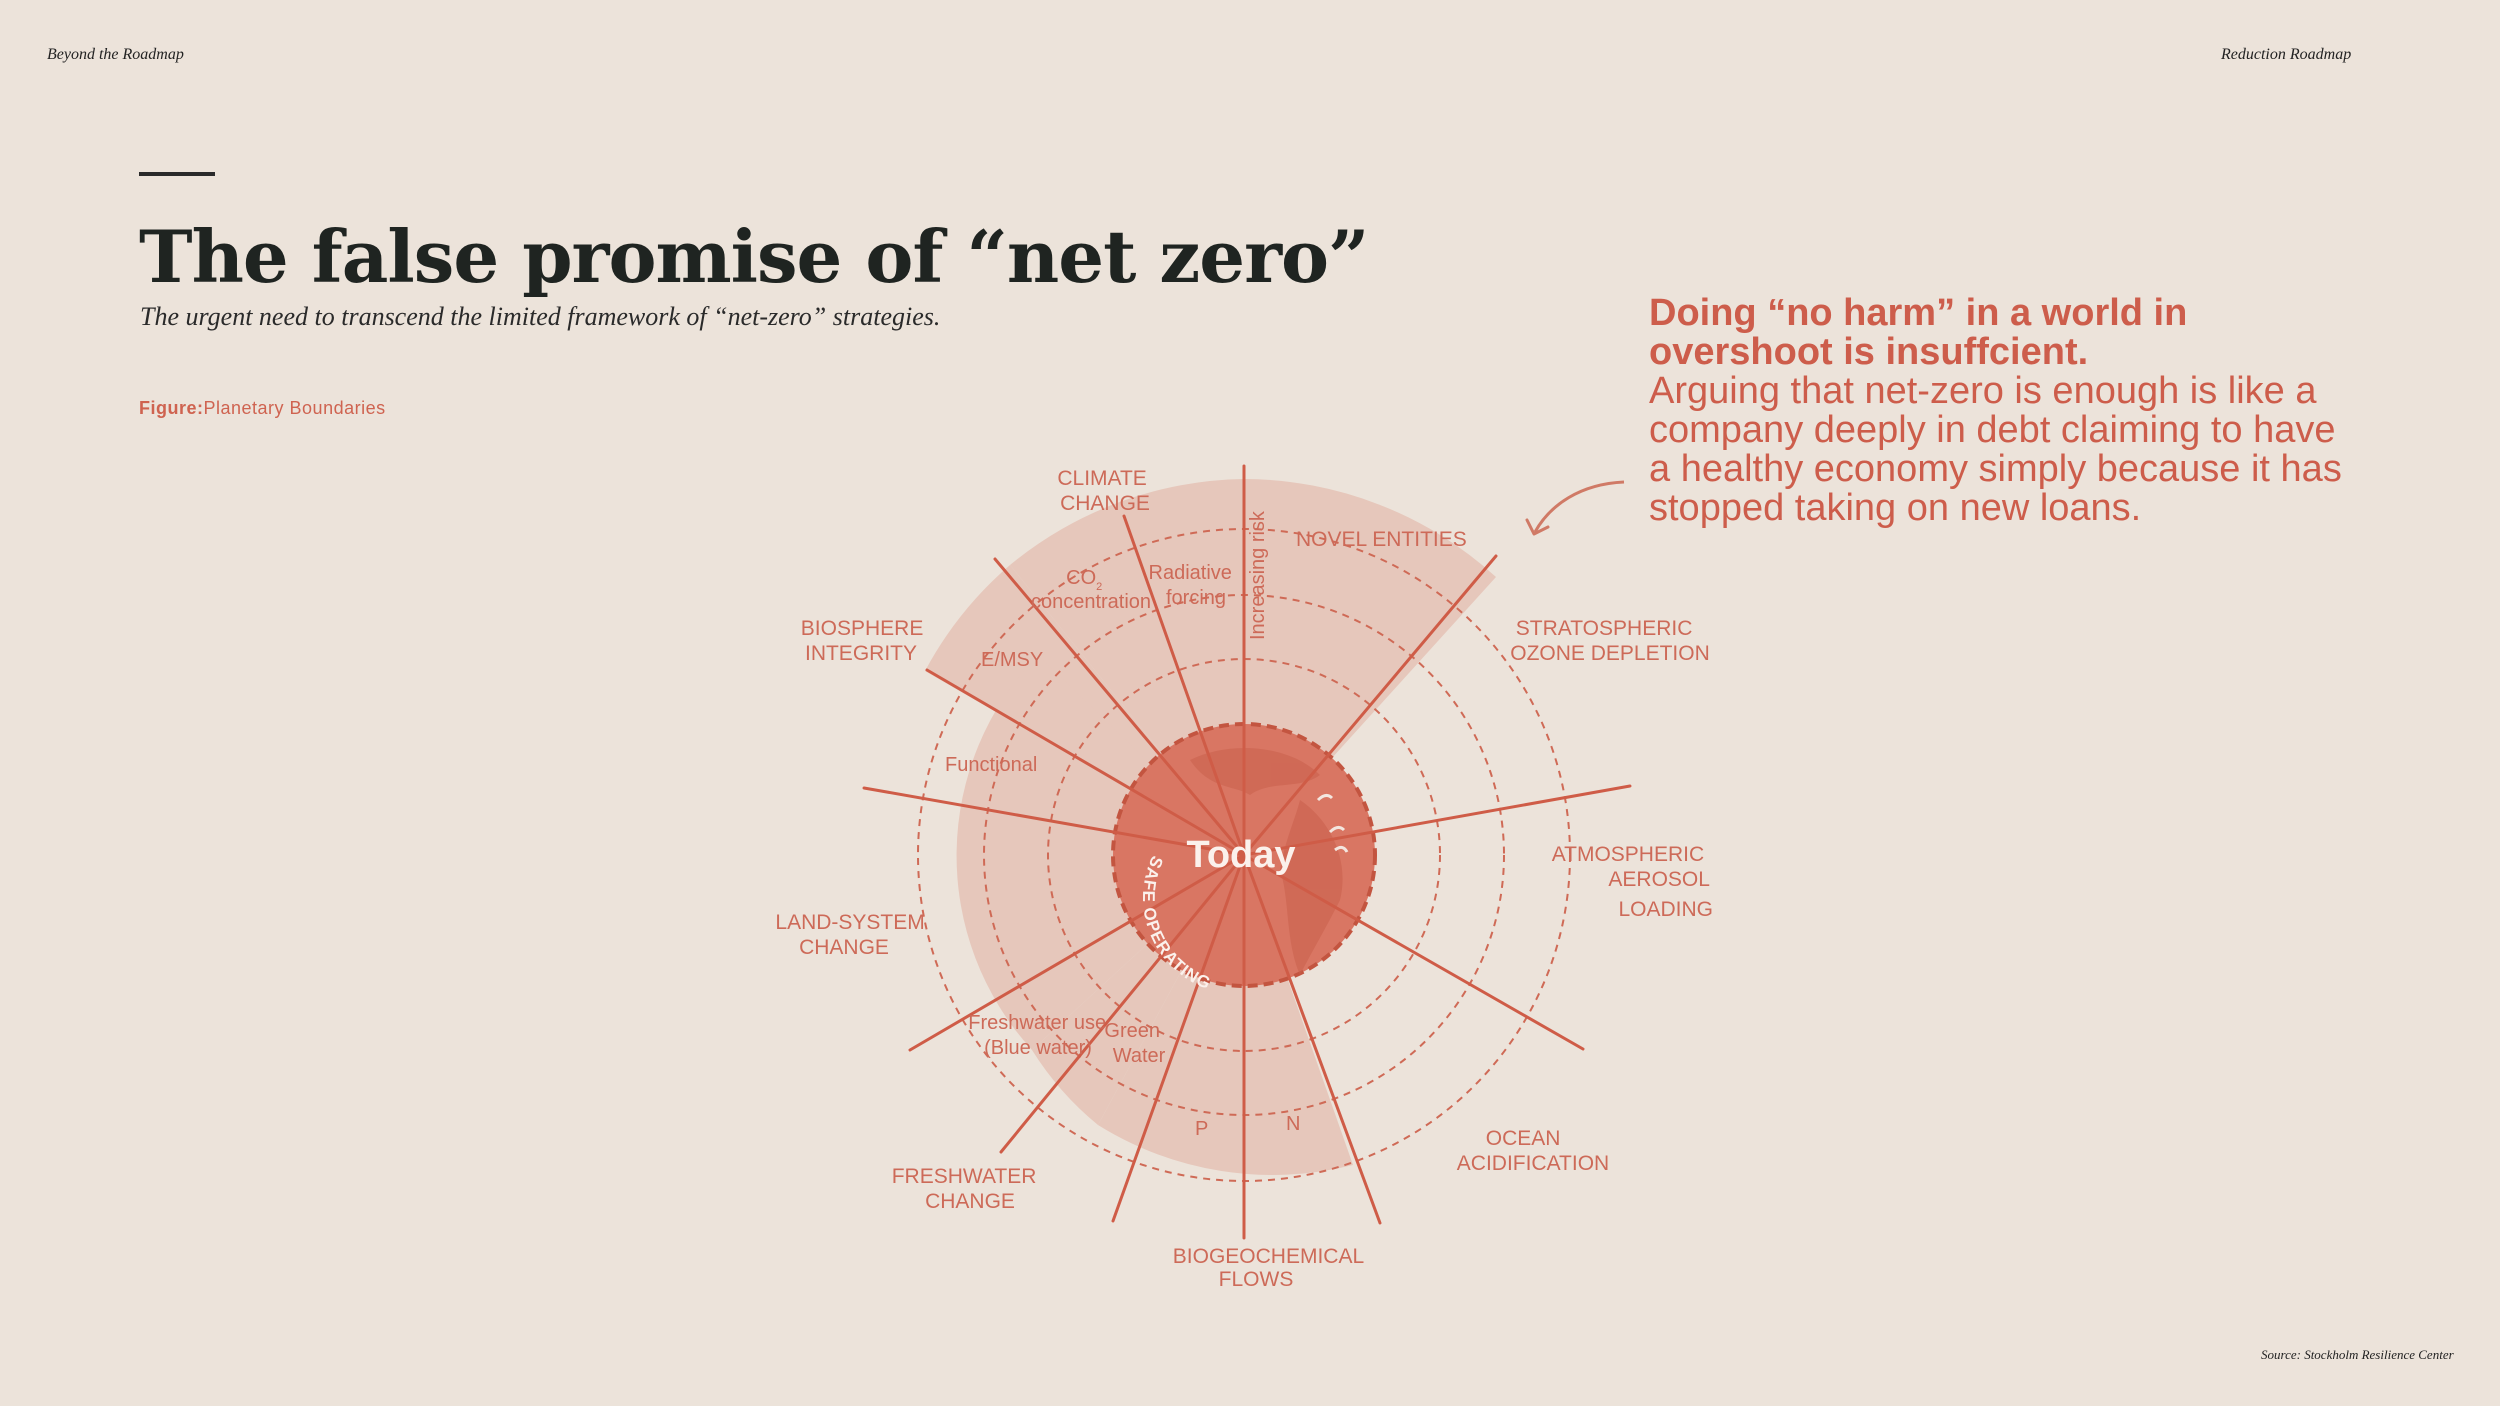  What do you see at coordinates (1604, 628) in the screenshot?
I see `stratospheric-line-1: STRATOSPHERIC` at bounding box center [1604, 628].